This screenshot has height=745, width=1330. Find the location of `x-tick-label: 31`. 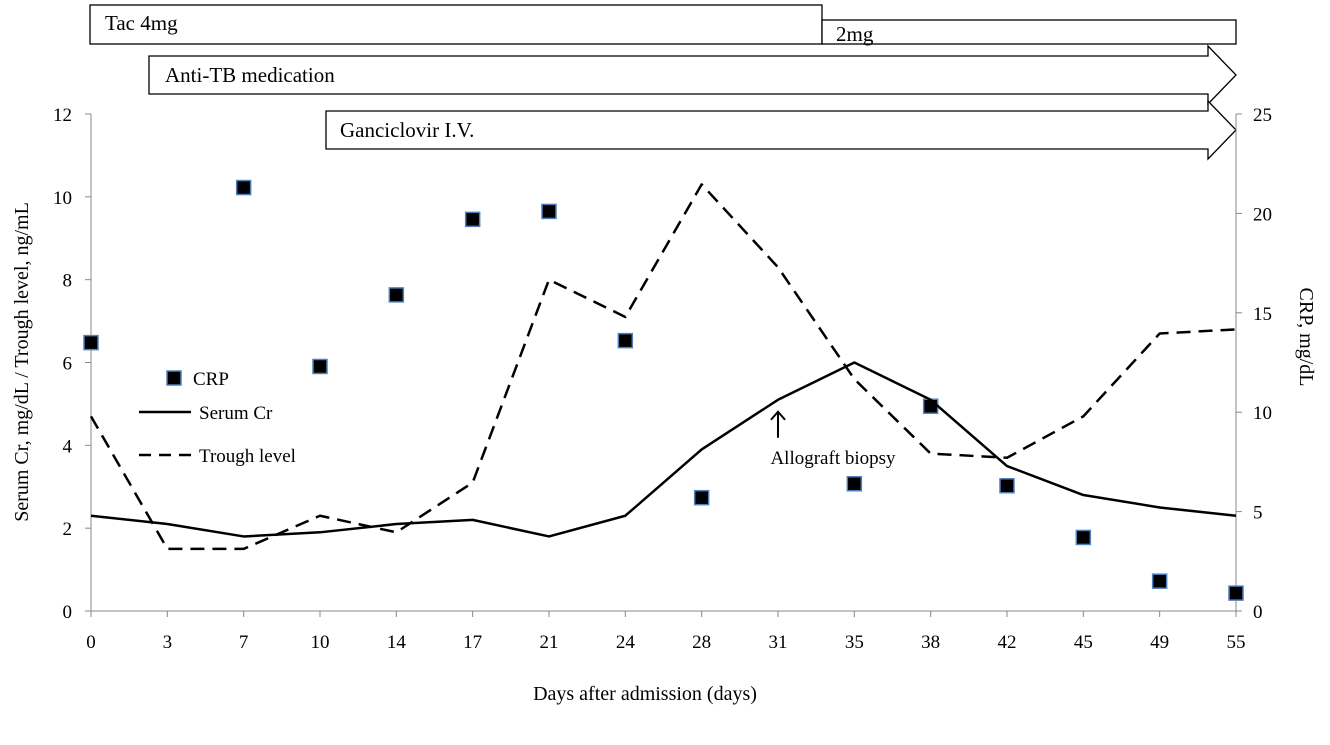

x-tick-label: 31 is located at coordinates (778, 642).